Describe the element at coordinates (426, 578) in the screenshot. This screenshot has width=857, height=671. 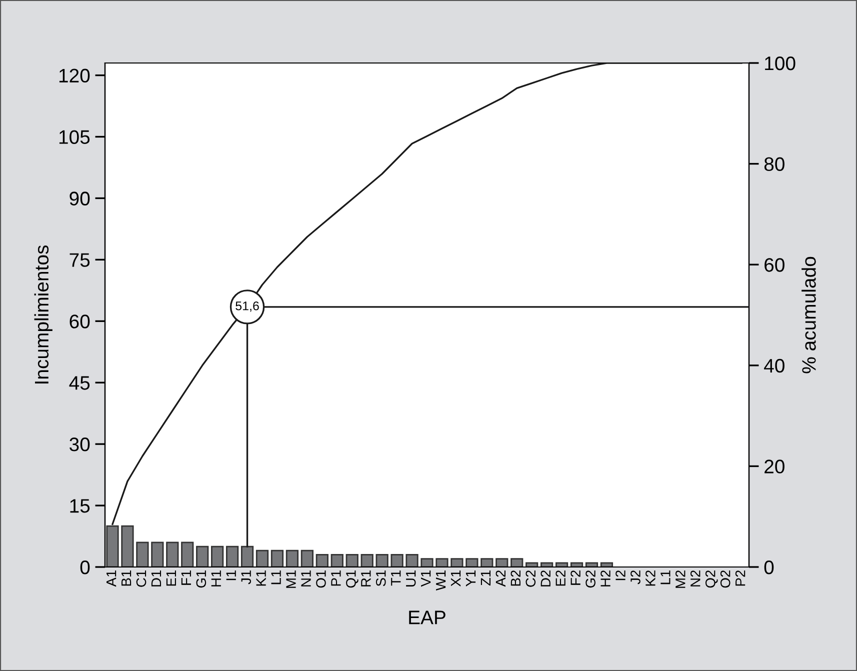
I see `x-tick-label: V1` at that location.